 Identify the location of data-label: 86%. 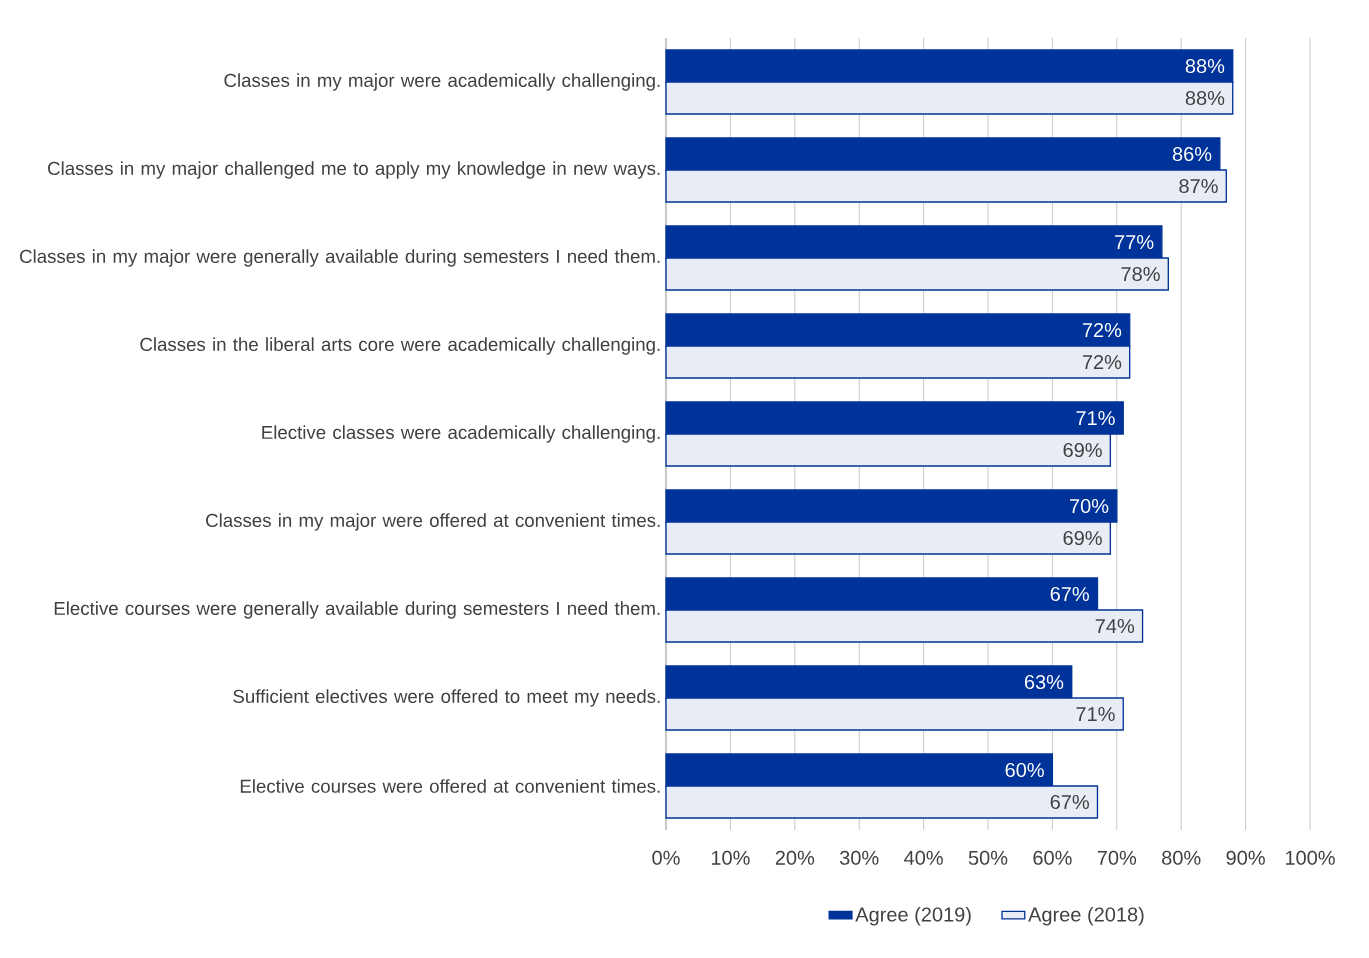
(1192, 154).